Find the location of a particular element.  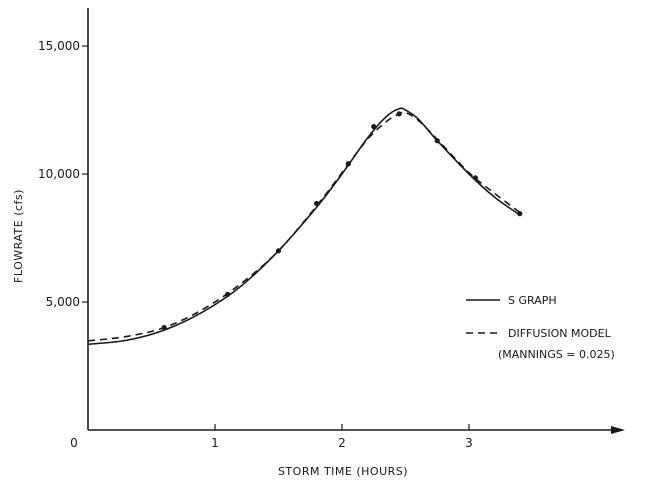

x-tick-label: 0 is located at coordinates (74, 443).